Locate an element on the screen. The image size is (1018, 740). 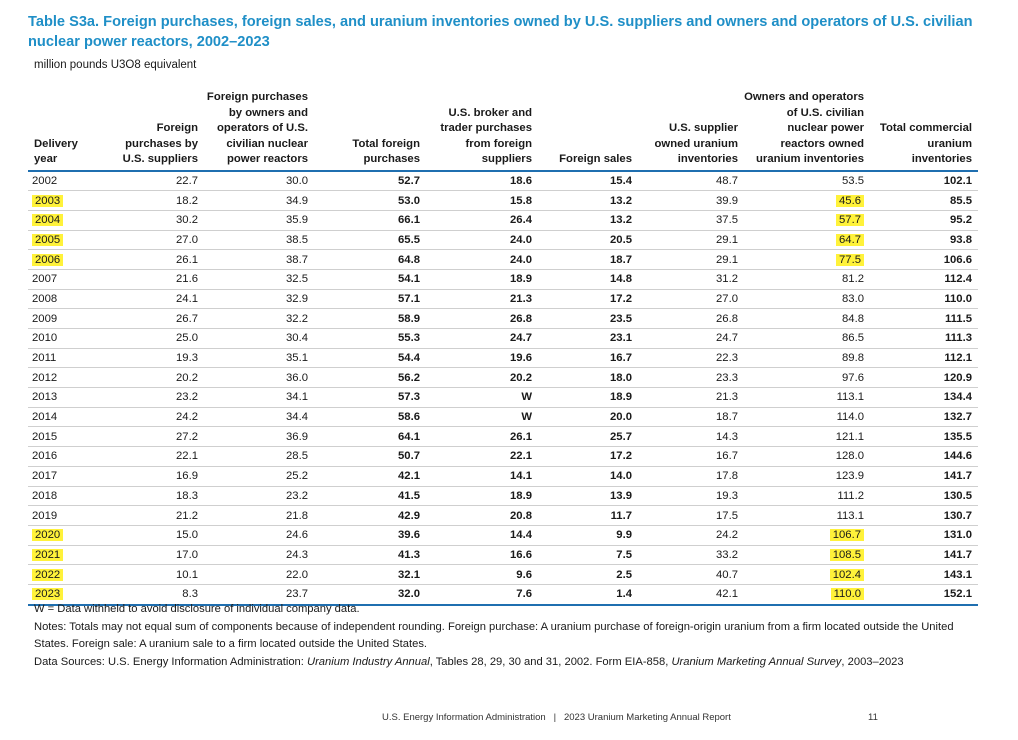
cell-total-inv: 95.2 is located at coordinates (924, 220).